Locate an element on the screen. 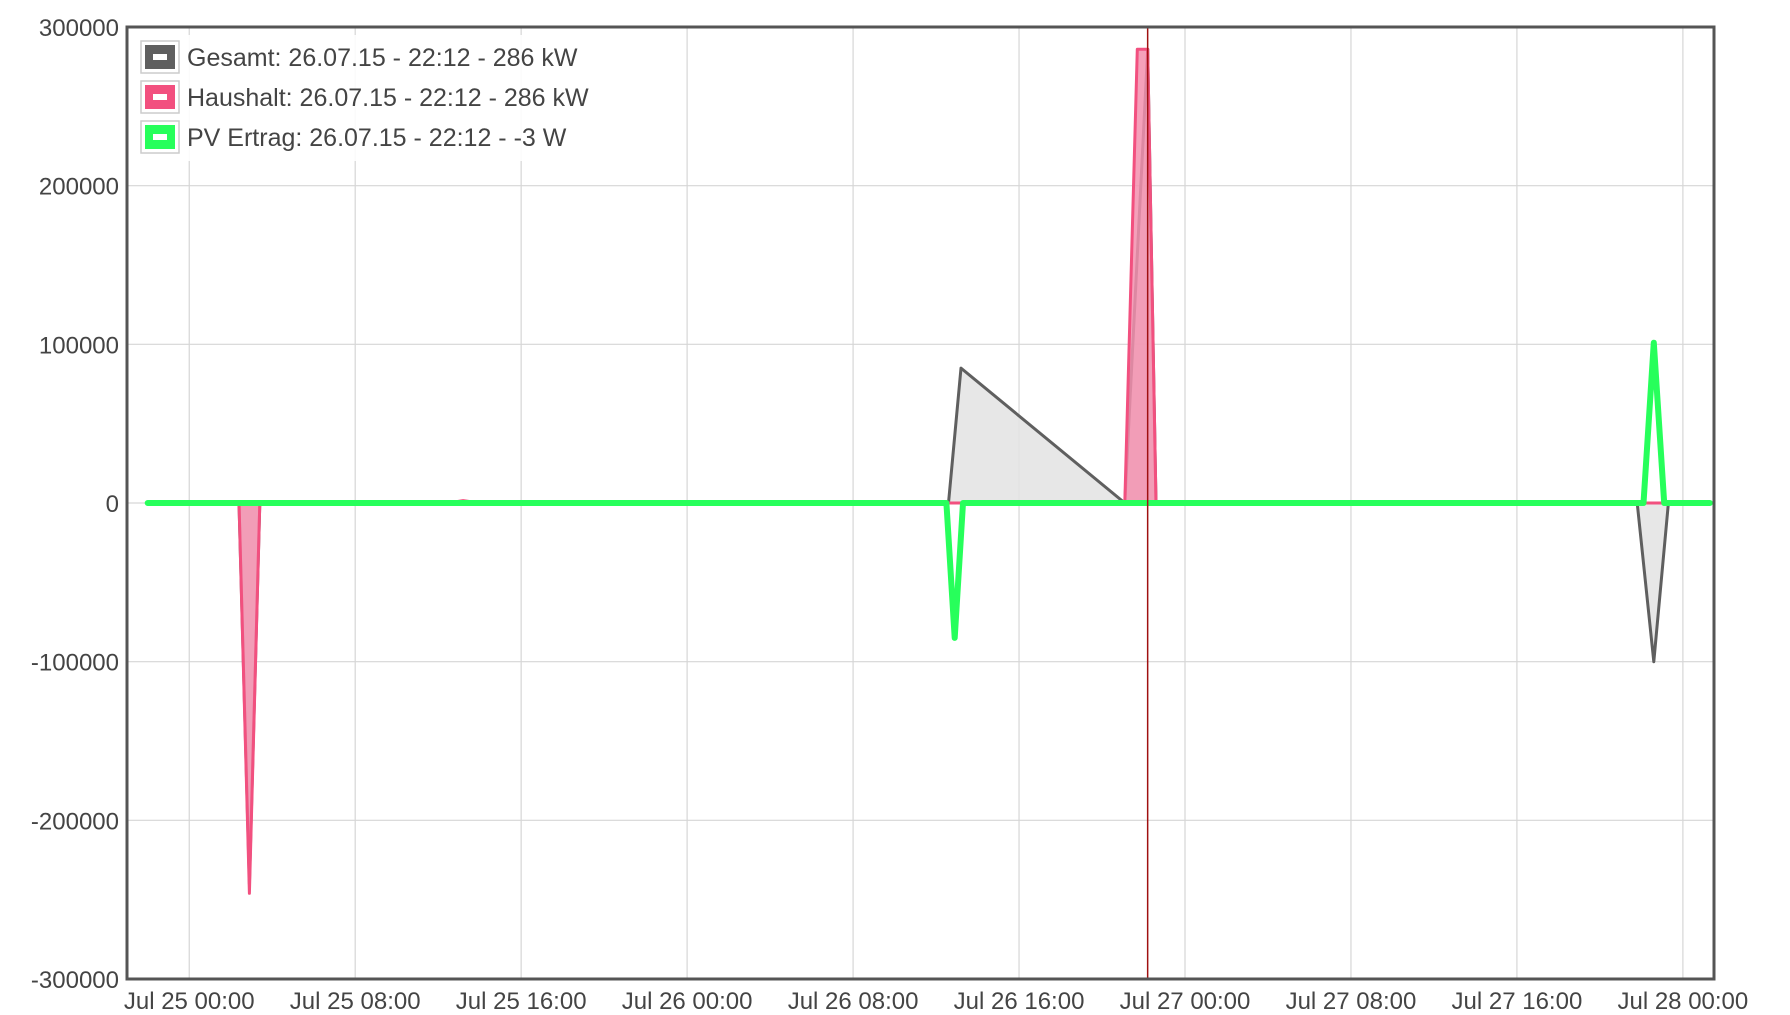 The image size is (1790, 1015). x-tick-label: Jul 27 08:00 is located at coordinates (1351, 999).